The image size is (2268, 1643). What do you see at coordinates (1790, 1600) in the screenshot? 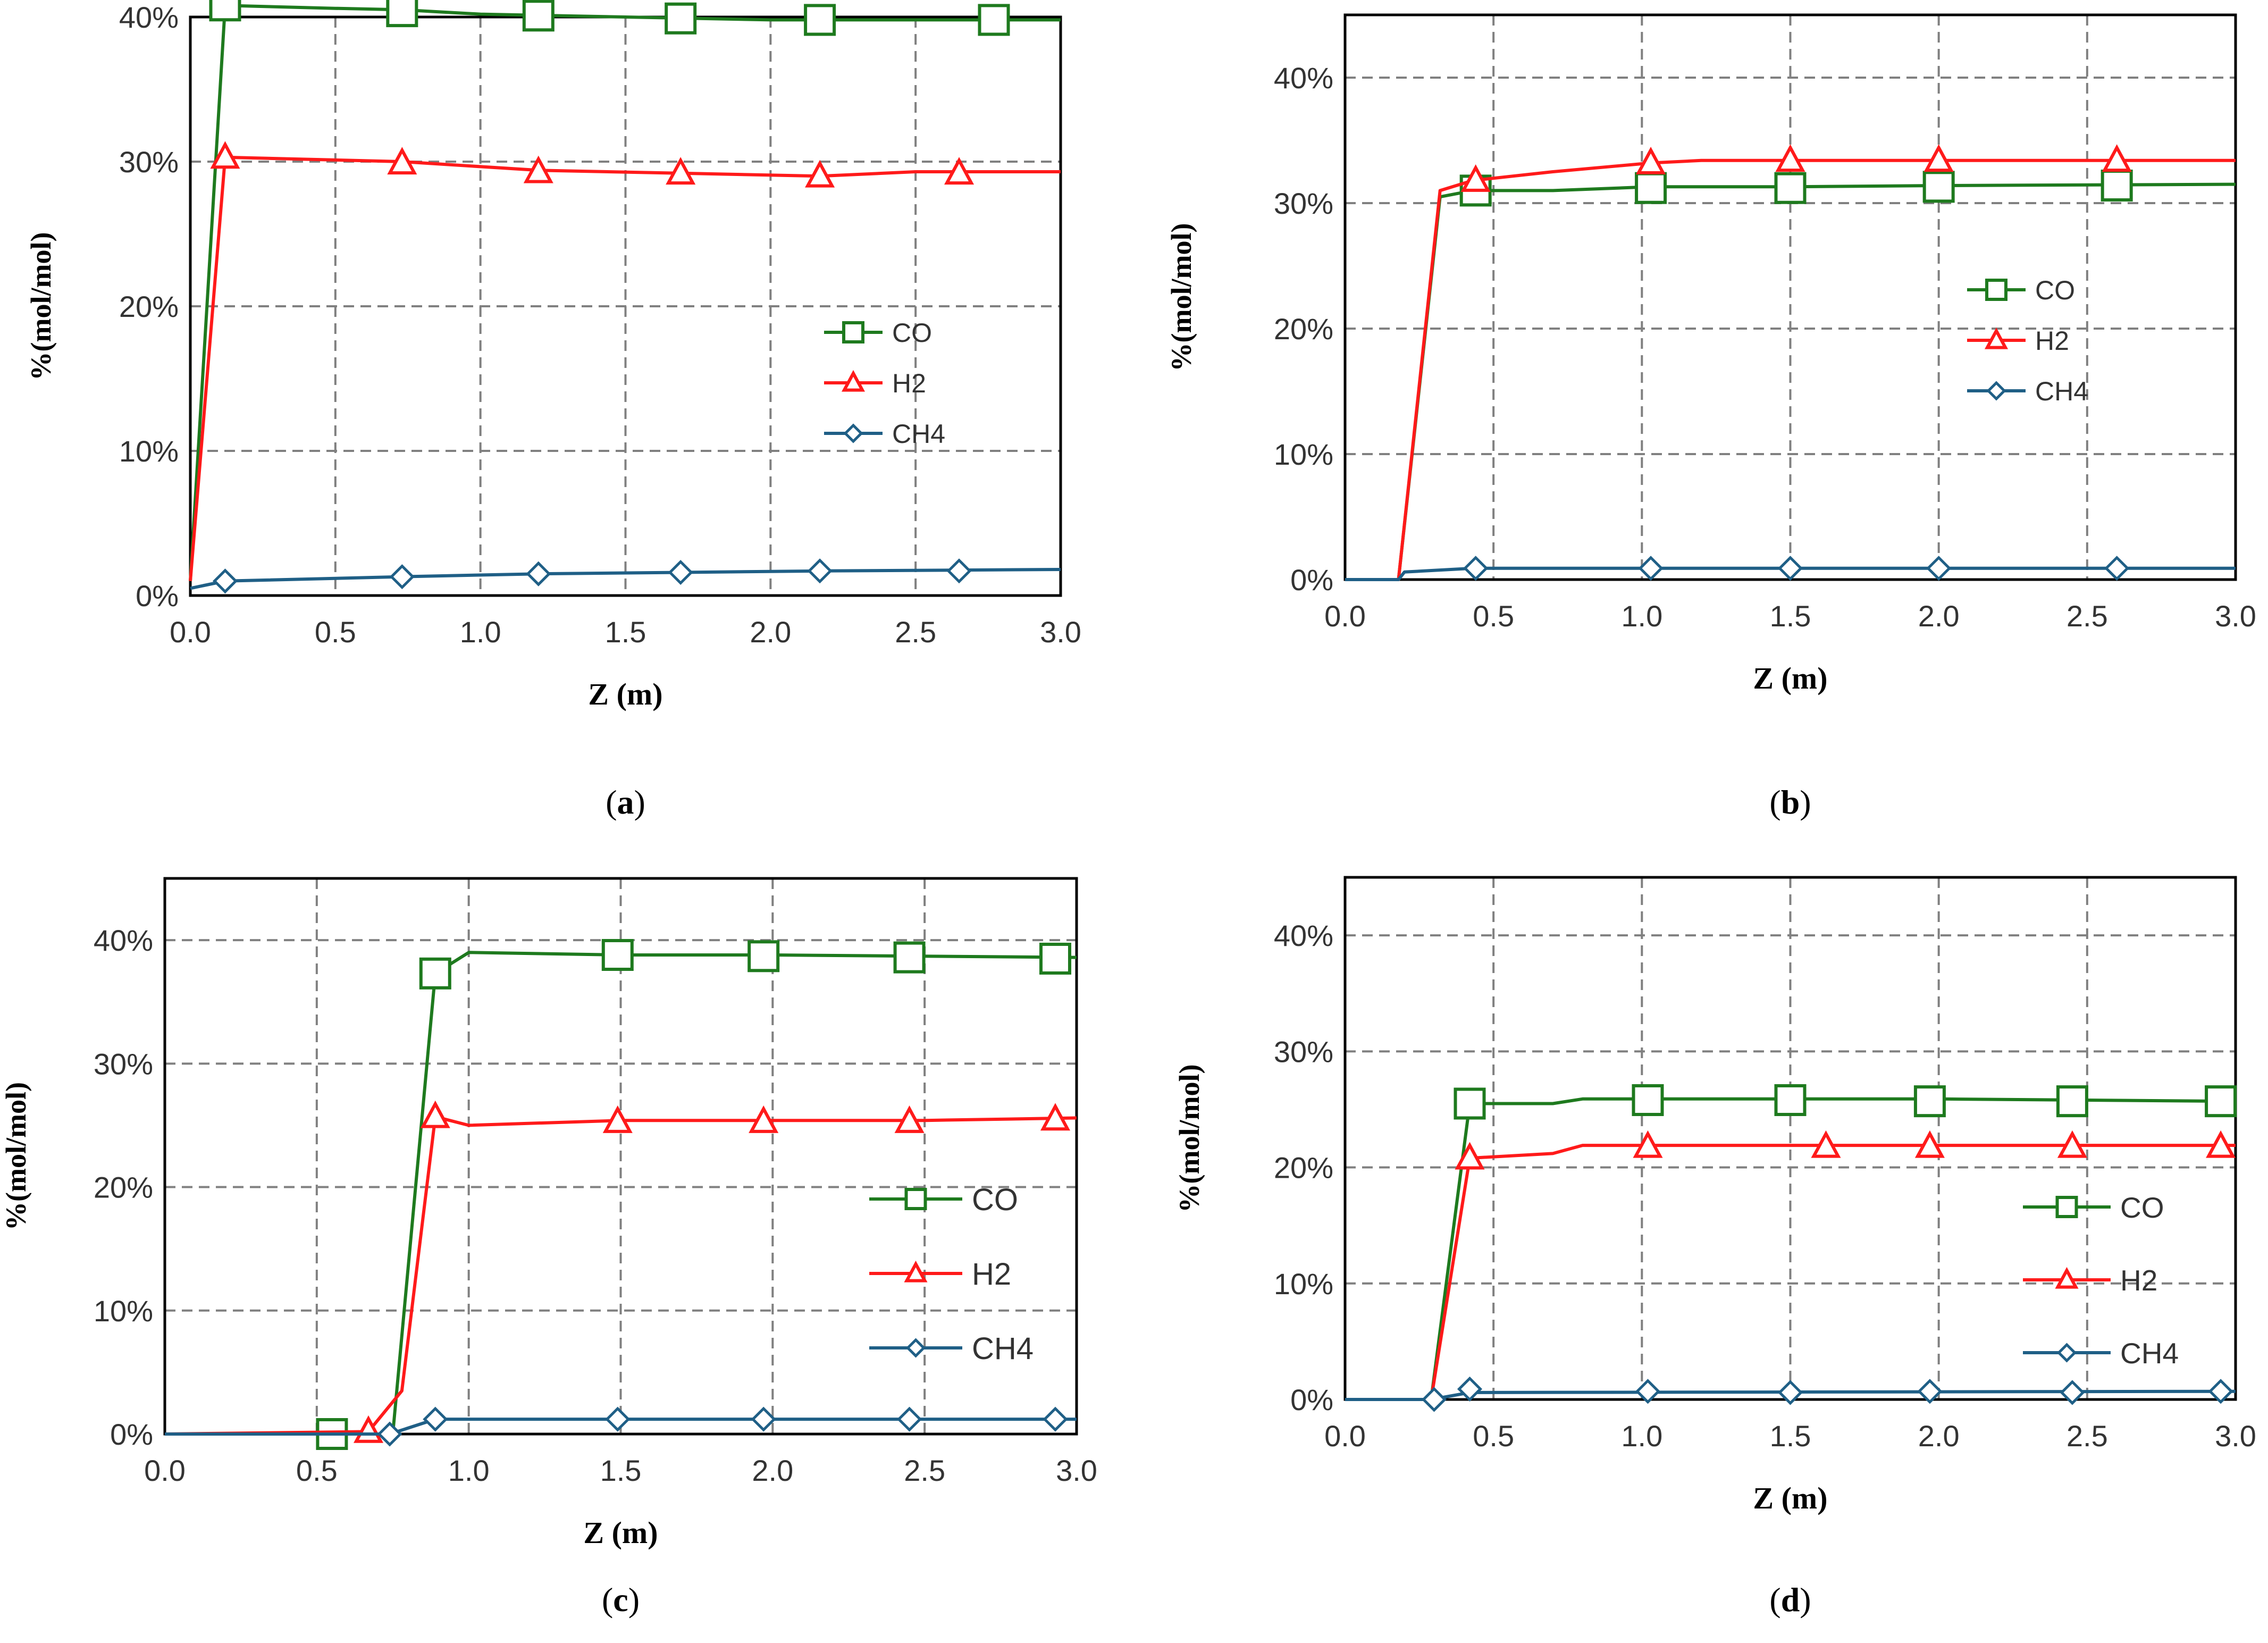
I see `panel-caption: (d)` at bounding box center [1790, 1600].